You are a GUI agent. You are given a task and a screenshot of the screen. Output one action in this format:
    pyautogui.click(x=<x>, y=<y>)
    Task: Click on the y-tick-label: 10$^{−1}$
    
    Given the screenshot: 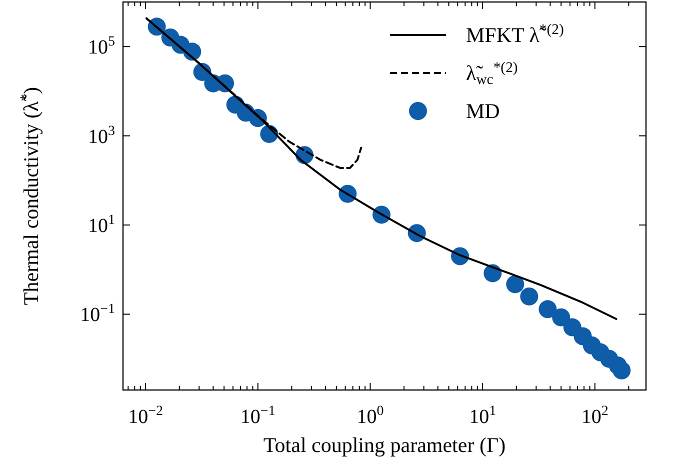 What is the action you would take?
    pyautogui.click(x=97, y=314)
    